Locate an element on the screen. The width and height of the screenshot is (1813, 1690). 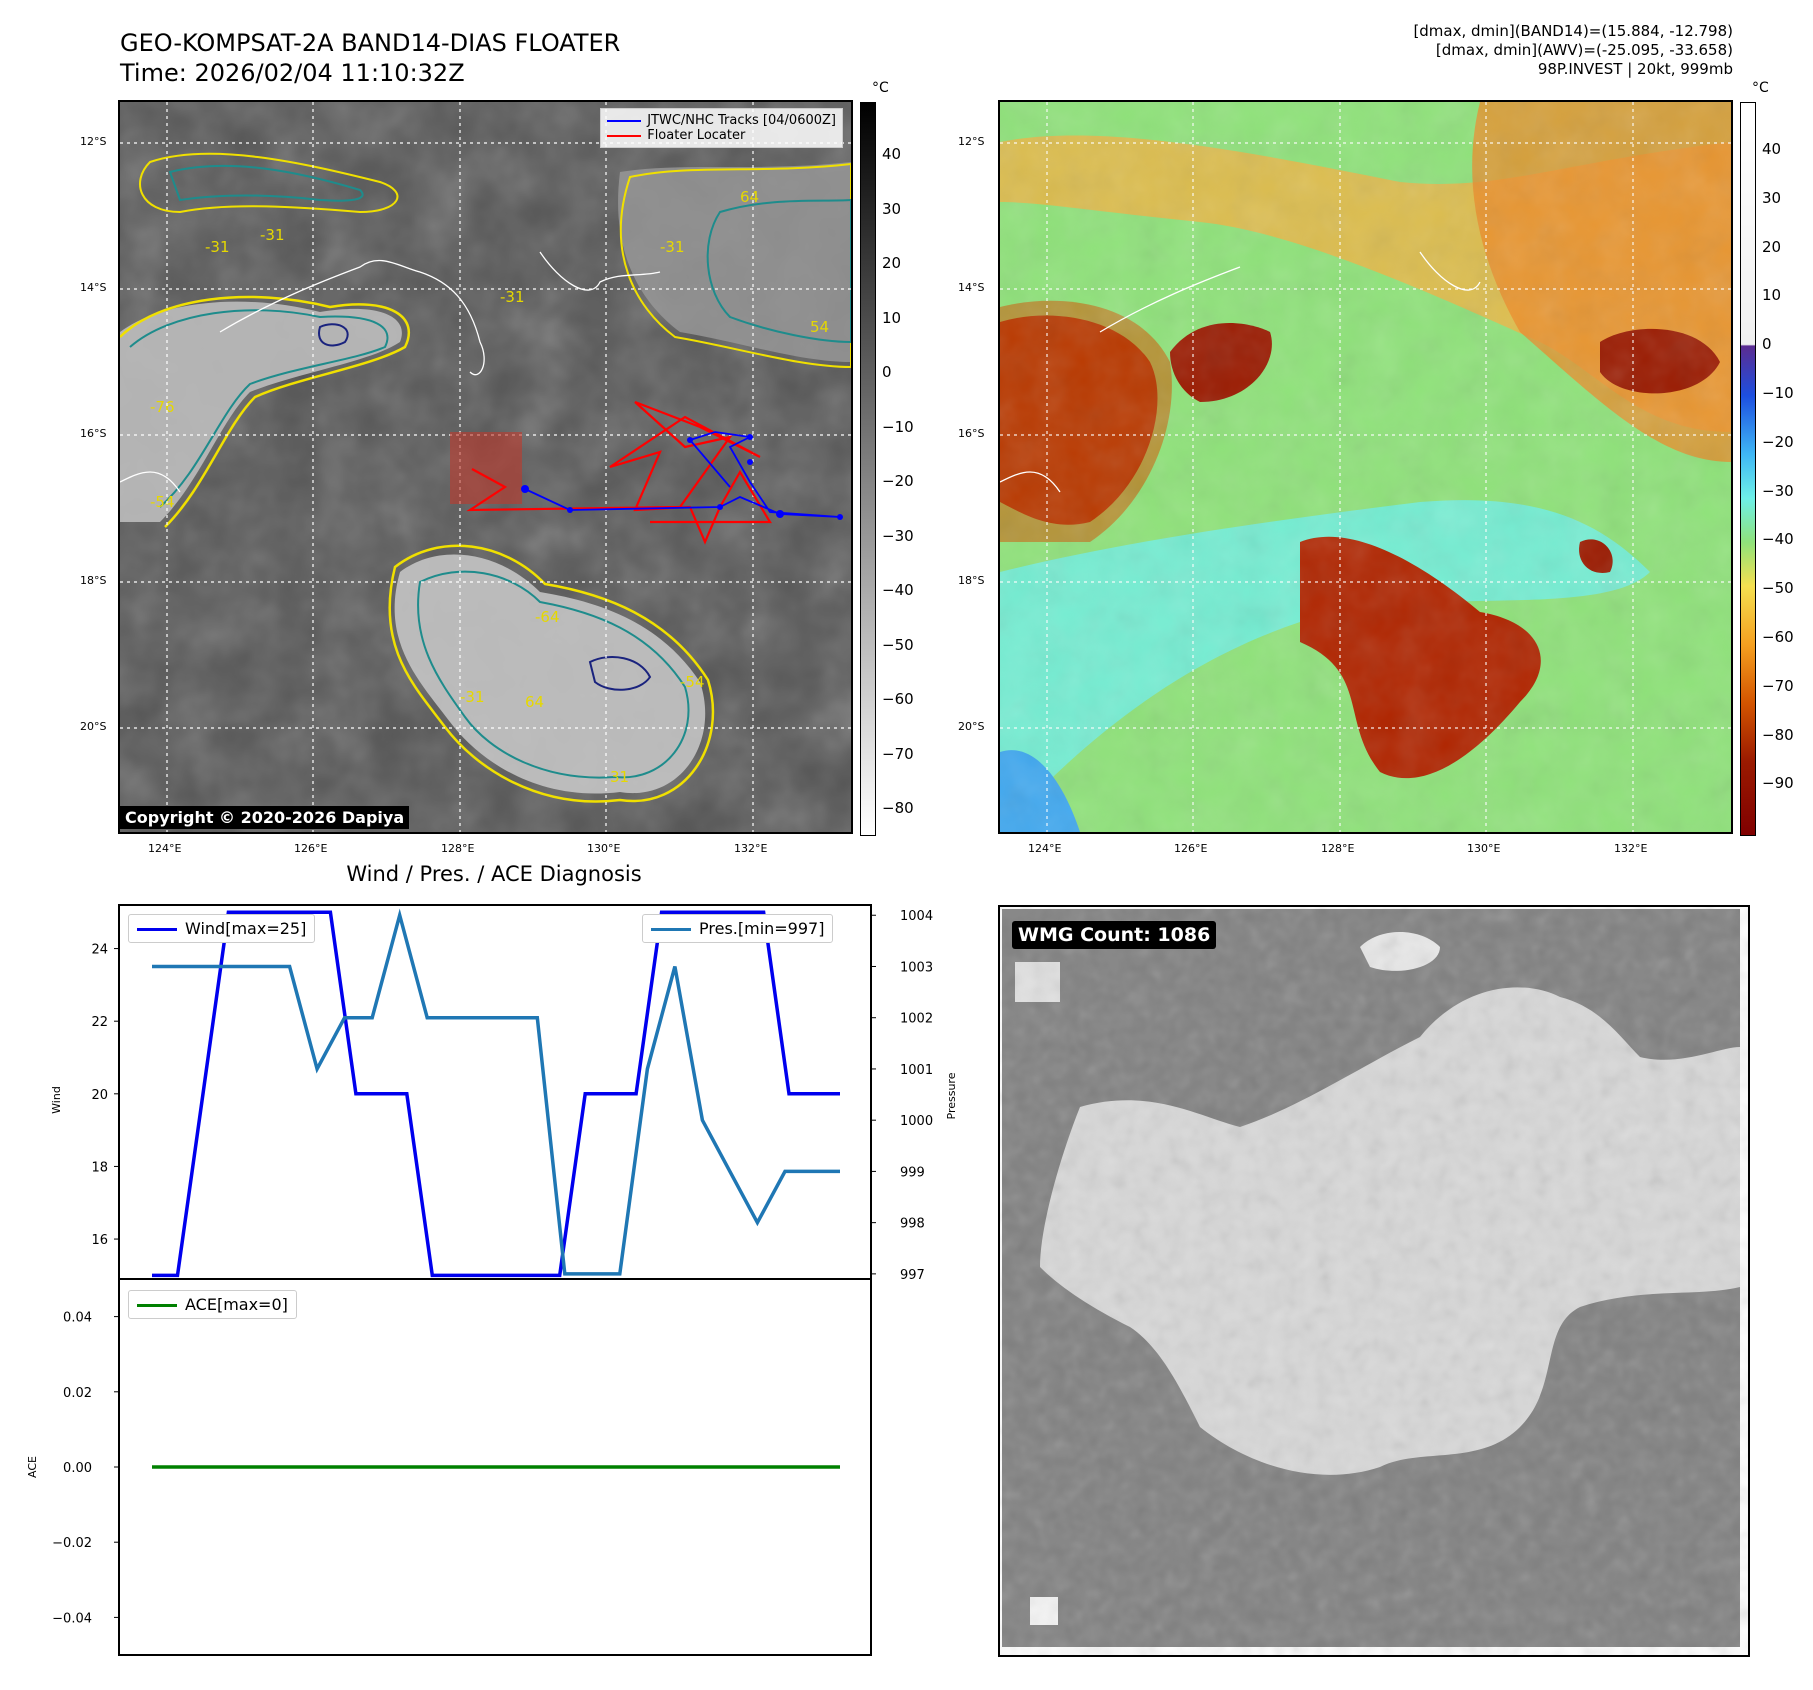
wind-tick-label: 20 is located at coordinates (99, 1095).